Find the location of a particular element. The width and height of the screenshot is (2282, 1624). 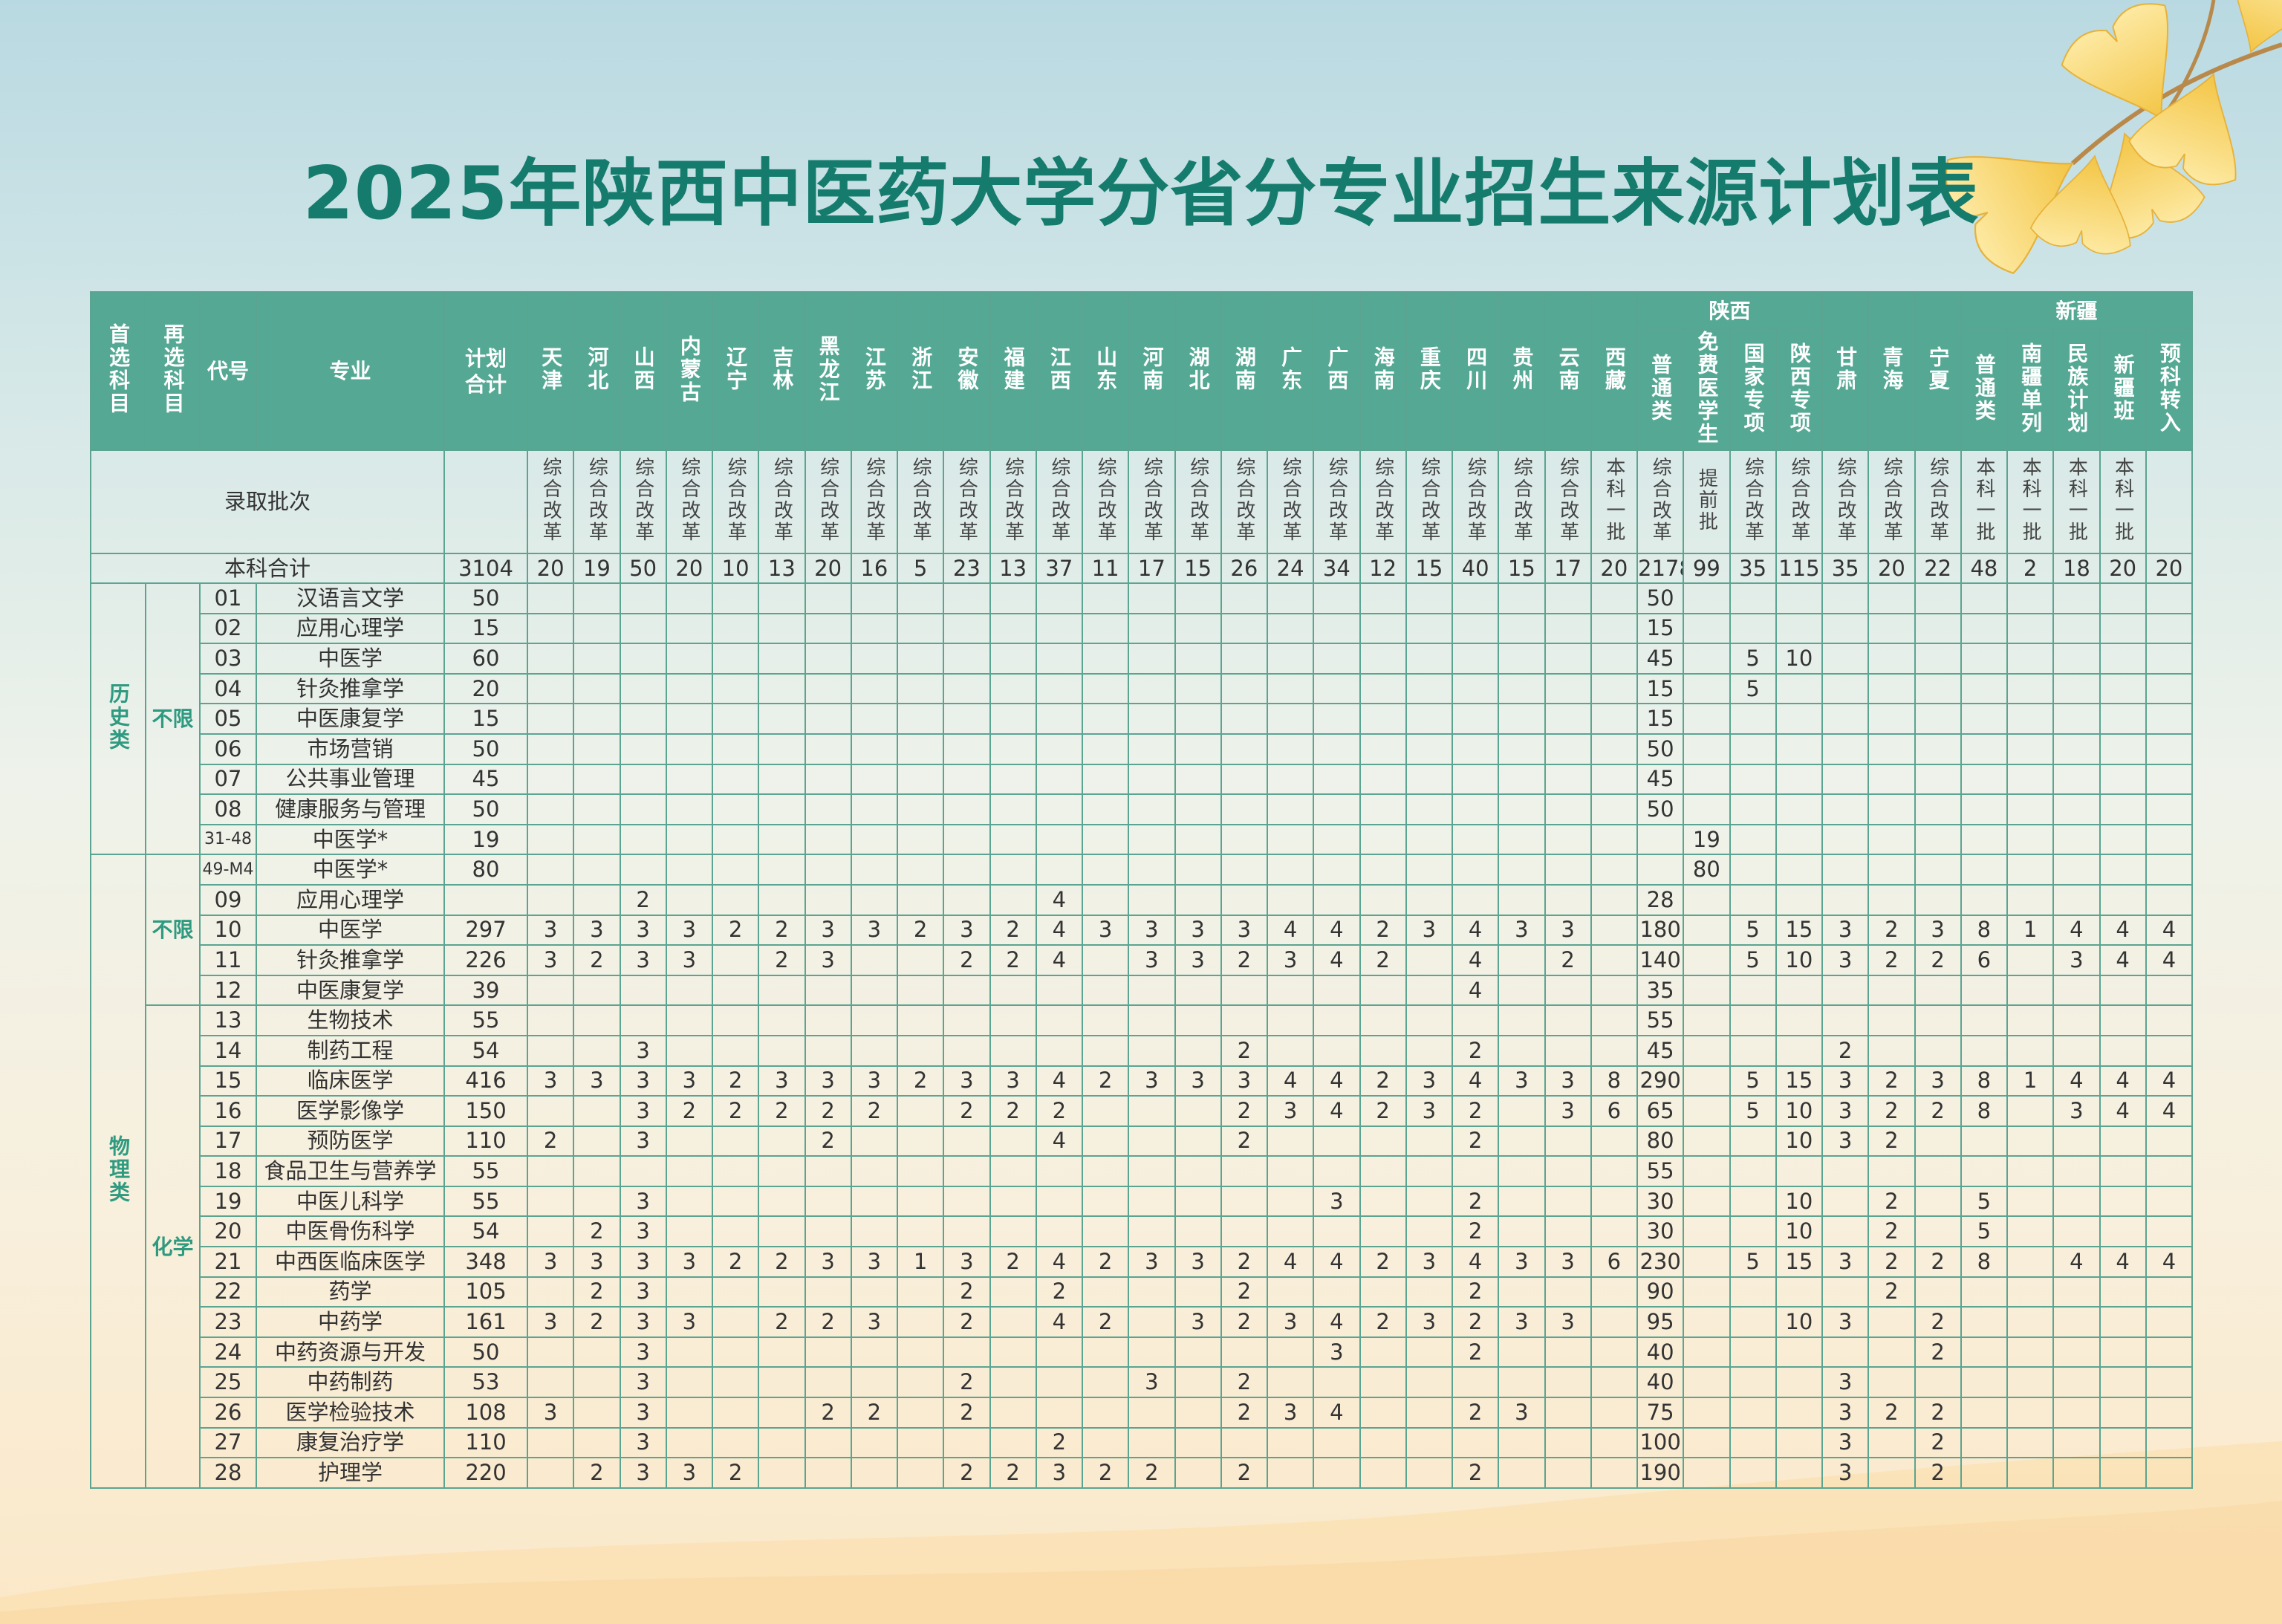

header-label: 首选科目 is located at coordinates (118, 369).